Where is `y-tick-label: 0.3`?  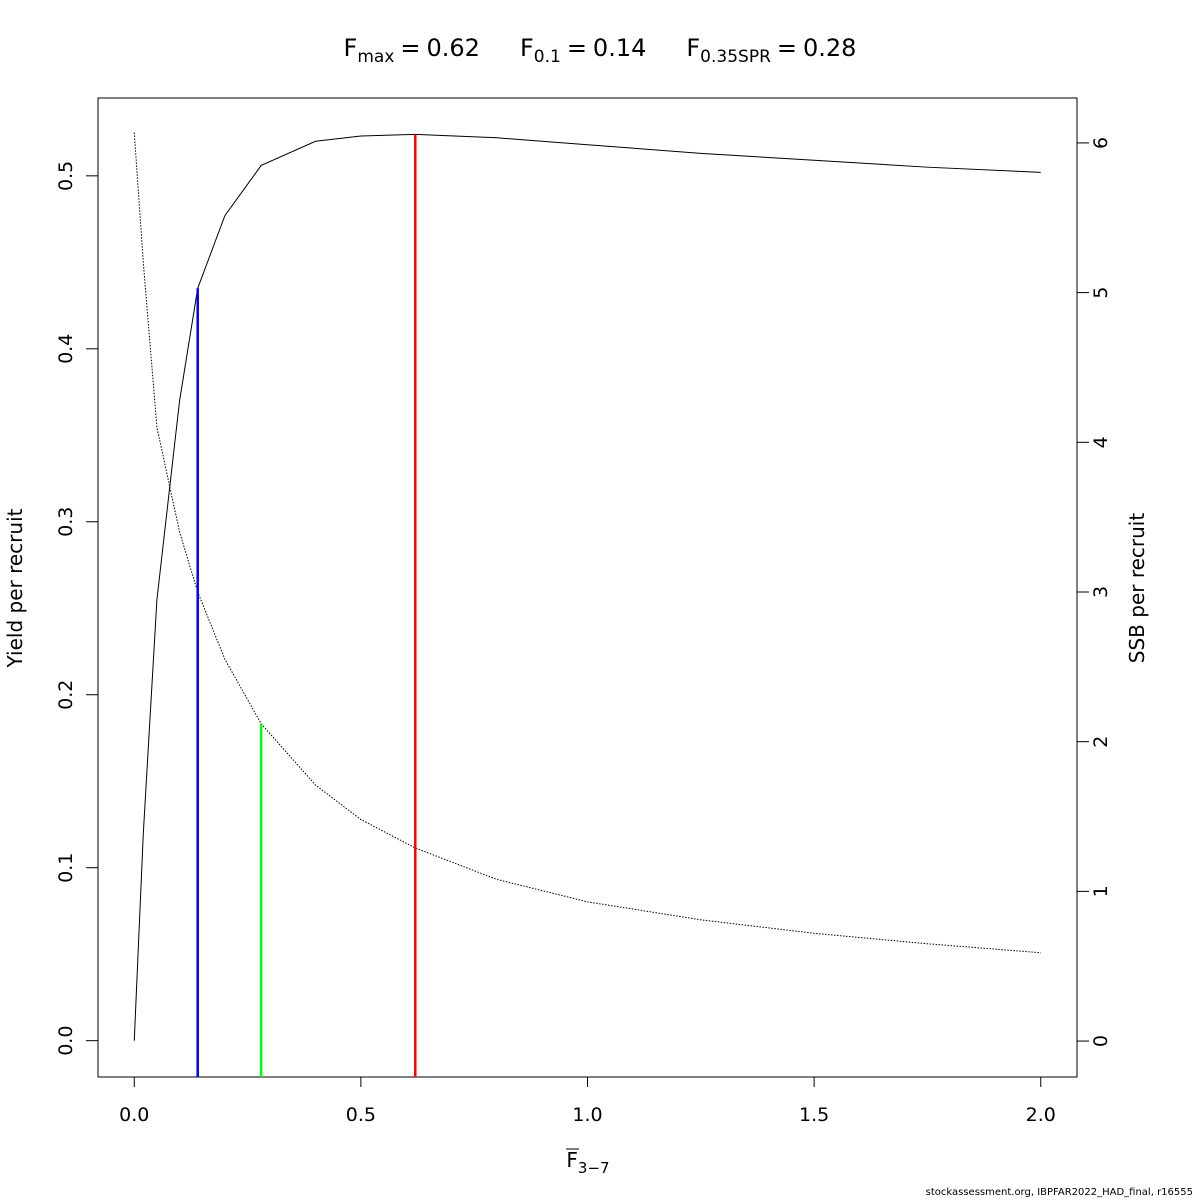
y-tick-label: 0.3 is located at coordinates (66, 522).